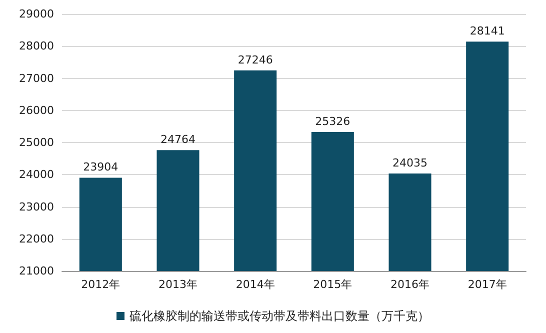  Describe the element at coordinates (280, 316) in the screenshot. I see `legend-label: 硫化橡胶制的输送带或传动带及带料出口数量（万千克）` at that location.